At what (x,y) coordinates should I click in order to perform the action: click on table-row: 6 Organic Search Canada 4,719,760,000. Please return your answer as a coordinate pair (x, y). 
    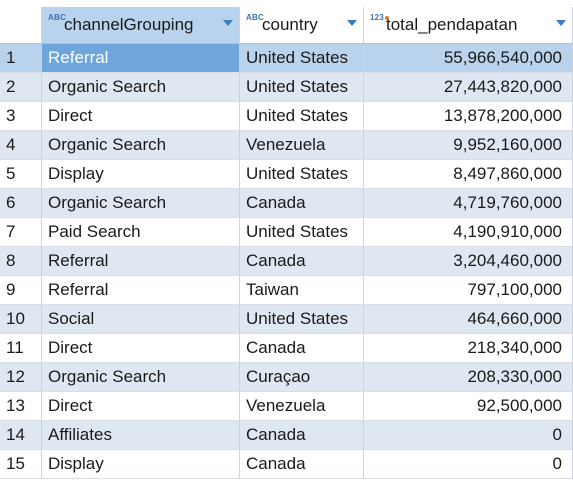
    Looking at the image, I should click on (286, 203).